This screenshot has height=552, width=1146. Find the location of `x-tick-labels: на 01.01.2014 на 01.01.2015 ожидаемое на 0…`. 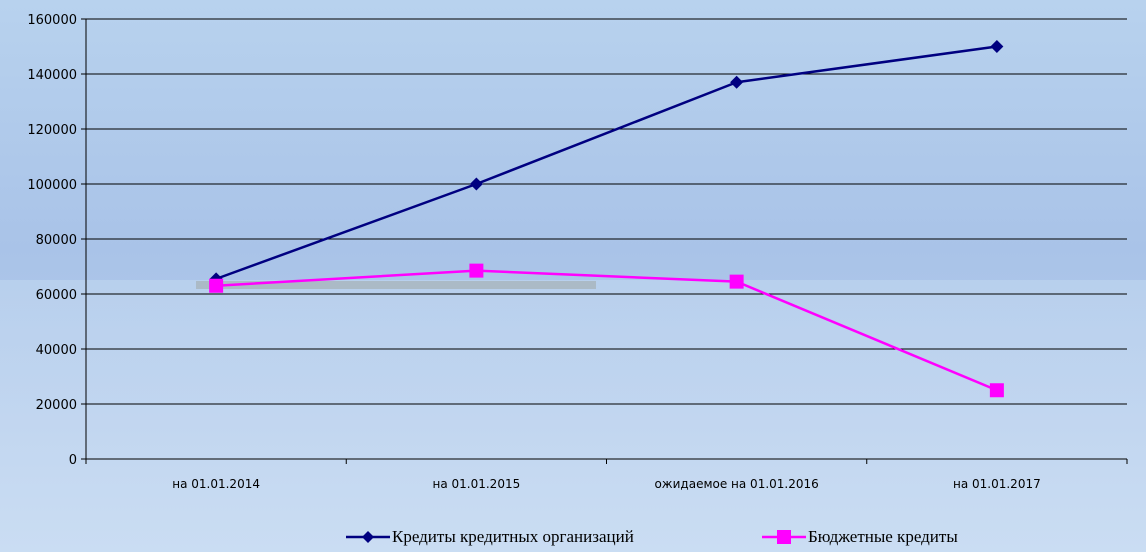

x-tick-labels: на 01.01.2014 на 01.01.2015 ожидаемое на 0… is located at coordinates (606, 484).